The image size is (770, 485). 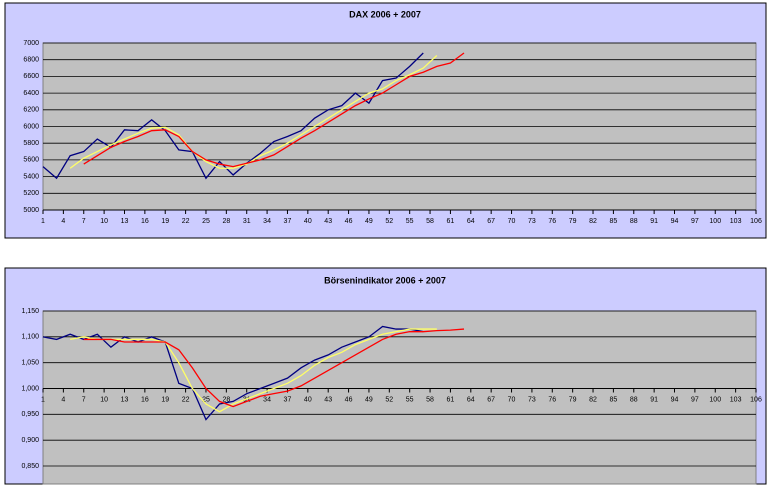 What do you see at coordinates (31, 143) in the screenshot?
I see `y-tick-label: 5800` at bounding box center [31, 143].